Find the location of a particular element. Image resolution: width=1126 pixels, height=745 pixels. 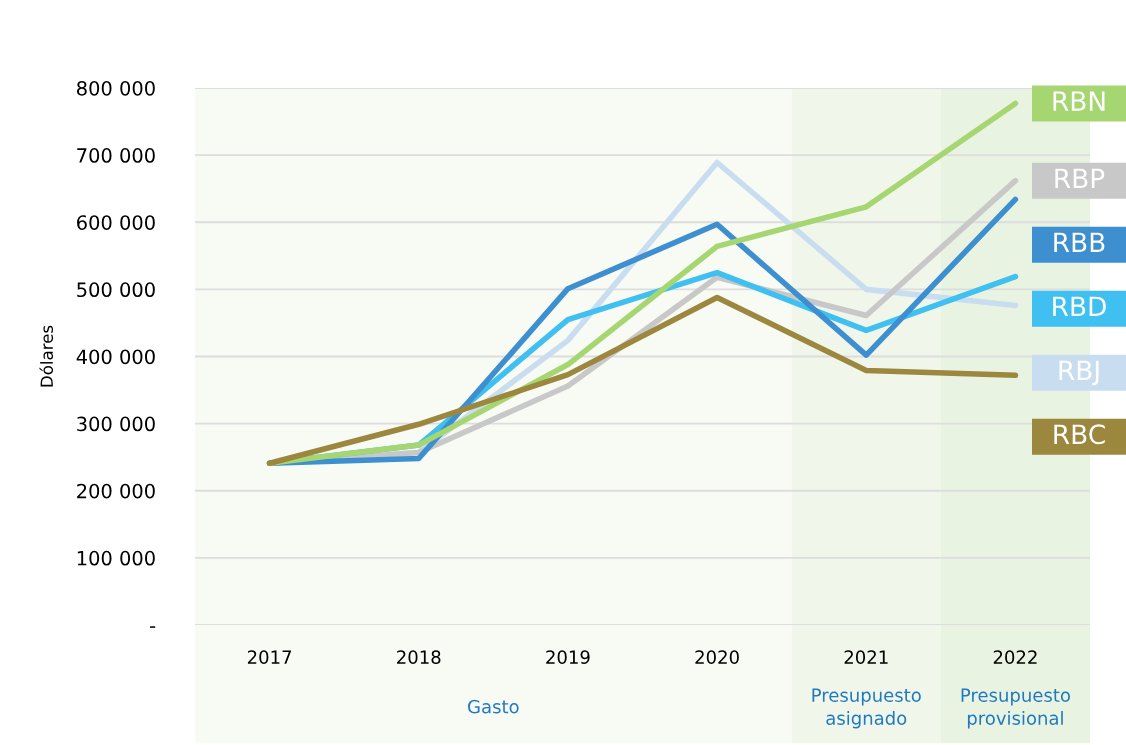

y-tick-label: 400 000 is located at coordinates (115, 357).